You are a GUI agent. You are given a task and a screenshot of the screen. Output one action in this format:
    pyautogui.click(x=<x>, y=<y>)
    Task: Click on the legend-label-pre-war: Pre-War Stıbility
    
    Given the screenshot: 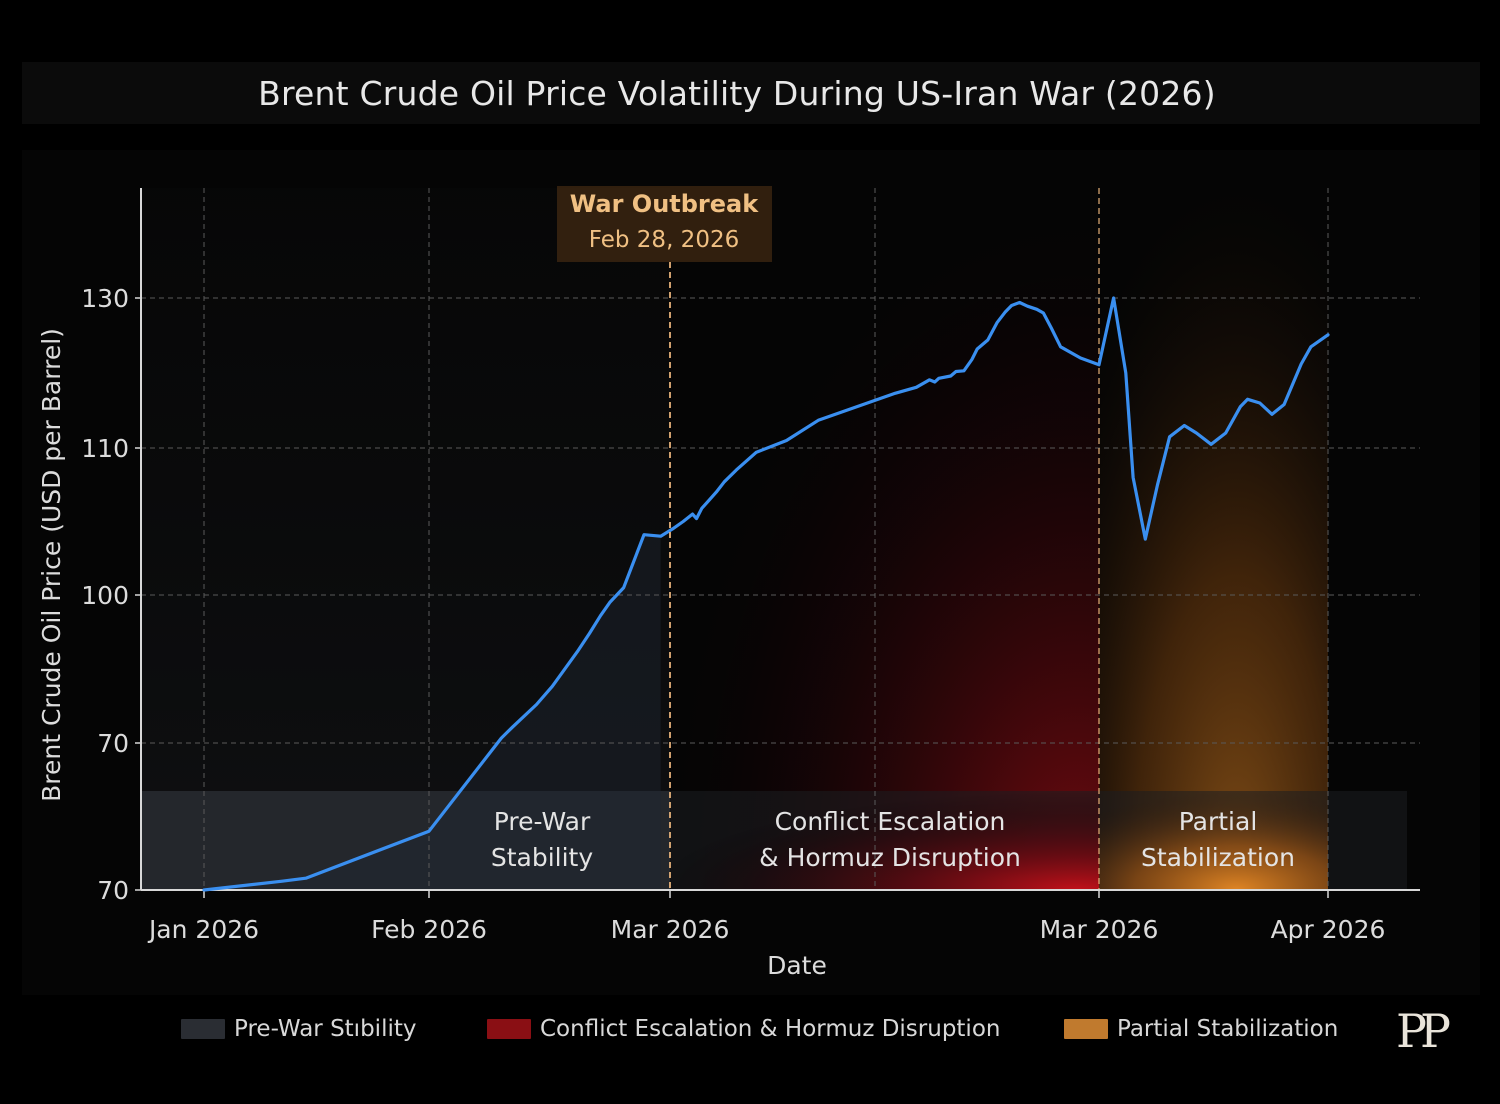 What is the action you would take?
    pyautogui.click(x=325, y=1029)
    